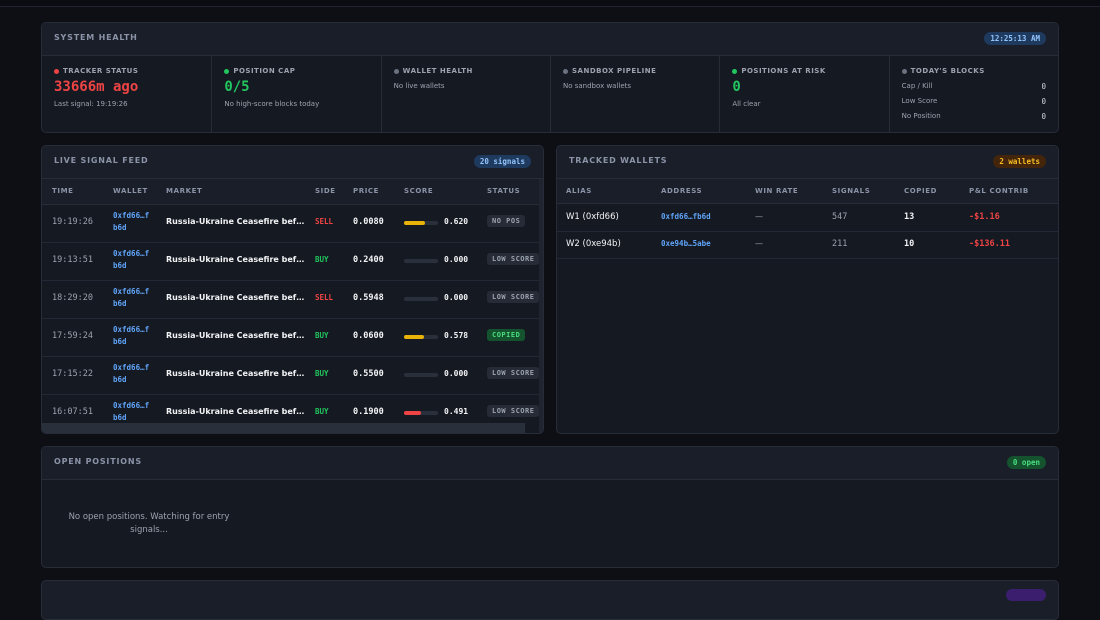 The width and height of the screenshot is (1100, 620). What do you see at coordinates (506, 335) in the screenshot?
I see `status-badge: COPIED` at bounding box center [506, 335].